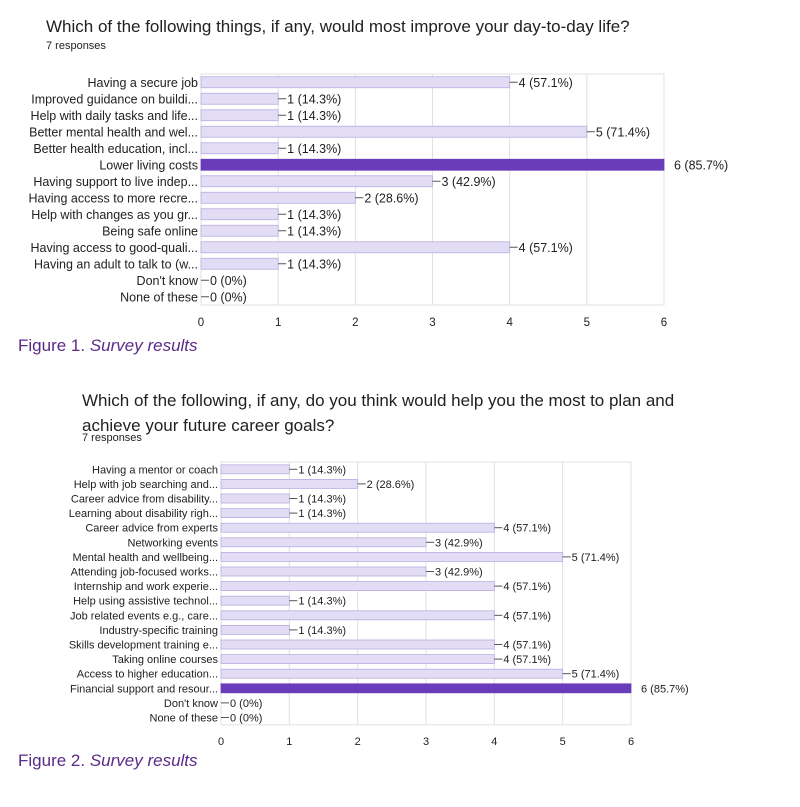  I want to click on chart1-x-tick-label: 2, so click(355, 323).